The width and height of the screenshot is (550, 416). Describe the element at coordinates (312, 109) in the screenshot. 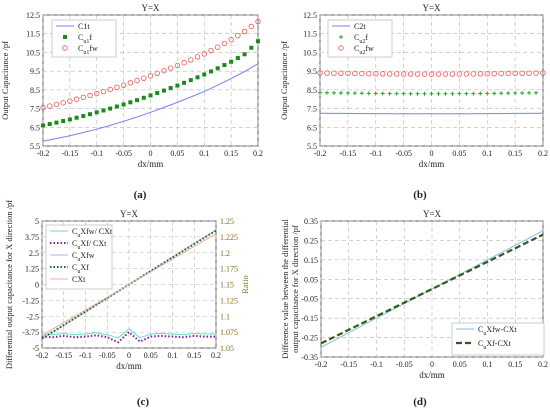

I see `y-tick-label: 7.5` at that location.